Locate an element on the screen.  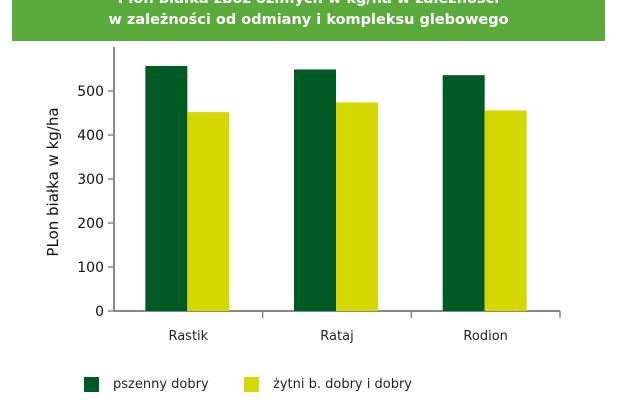
legend-item-zytni: żytni b. dobry i dobry is located at coordinates (328, 384).